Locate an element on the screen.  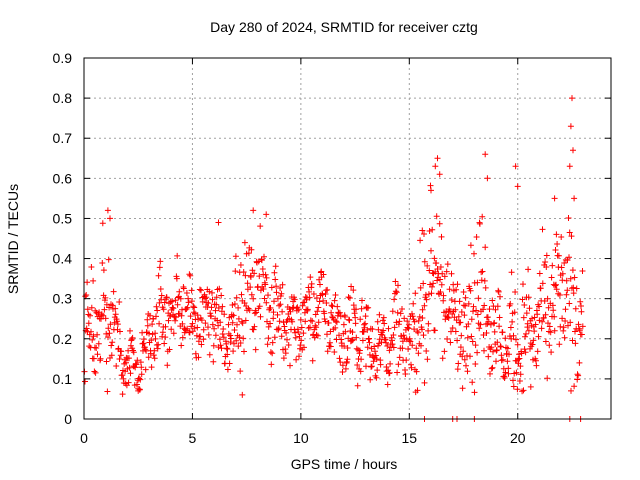
y-tick-labels: 0 0.1 0.2 0.3 0.4 0.5 0.6 0.7 0.8 0.9 is located at coordinates (63, 238).